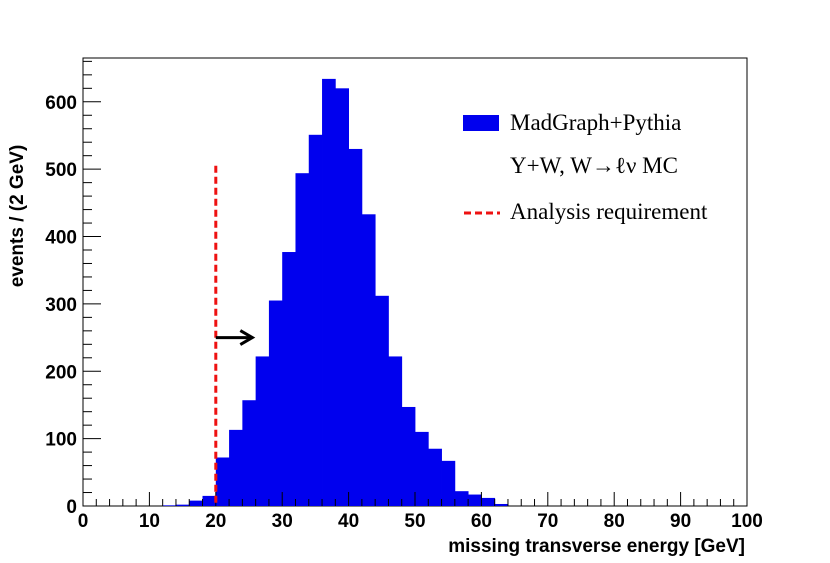 Image resolution: width=830 pixels, height=563 pixels. Describe the element at coordinates (61, 372) in the screenshot. I see `y-tick-label: 200` at that location.